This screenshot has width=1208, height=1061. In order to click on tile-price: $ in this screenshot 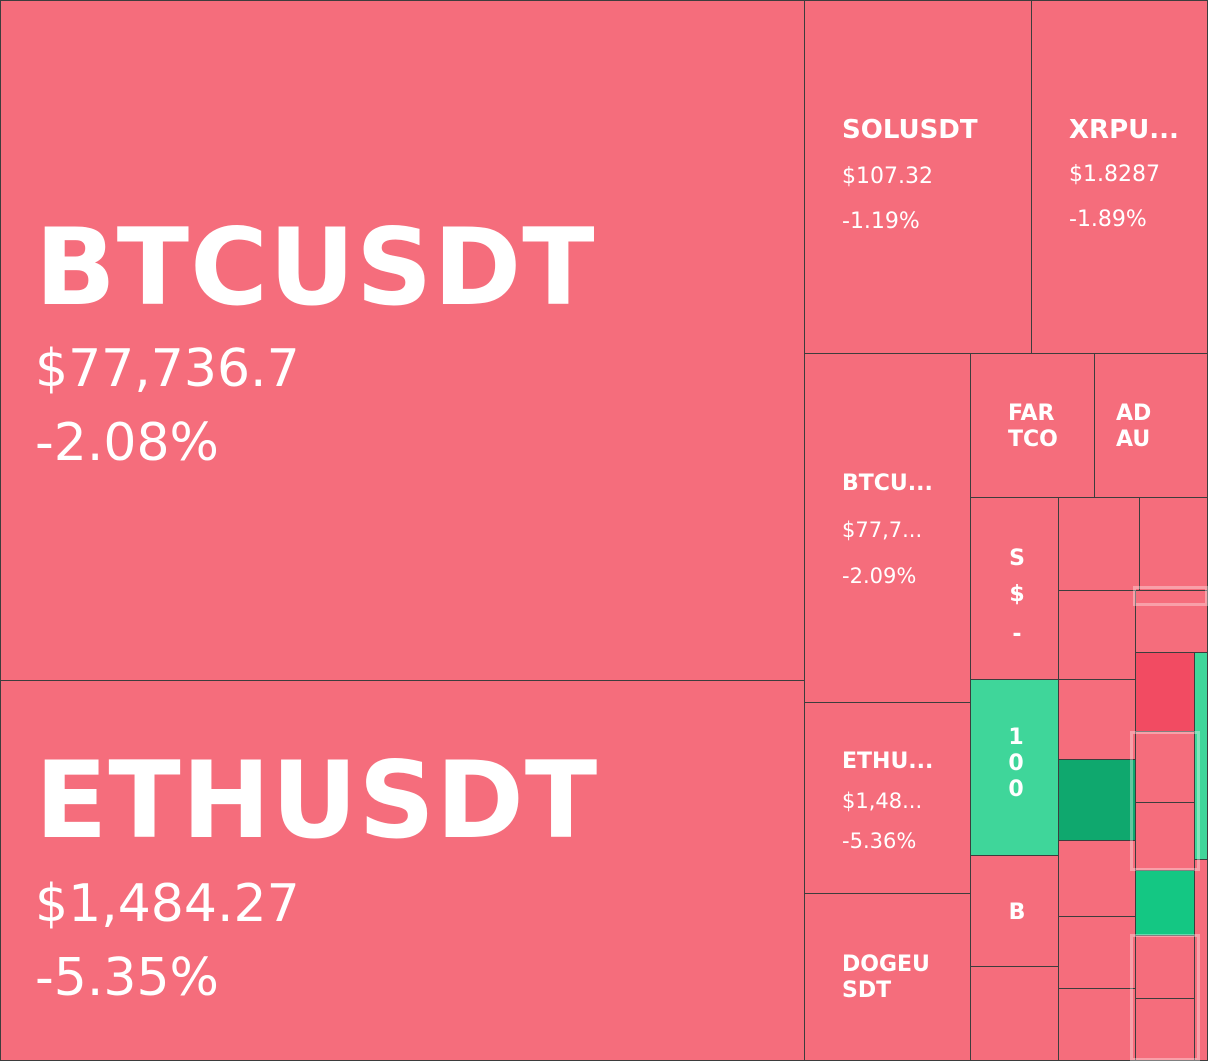, I will do `click(1017, 594)`.